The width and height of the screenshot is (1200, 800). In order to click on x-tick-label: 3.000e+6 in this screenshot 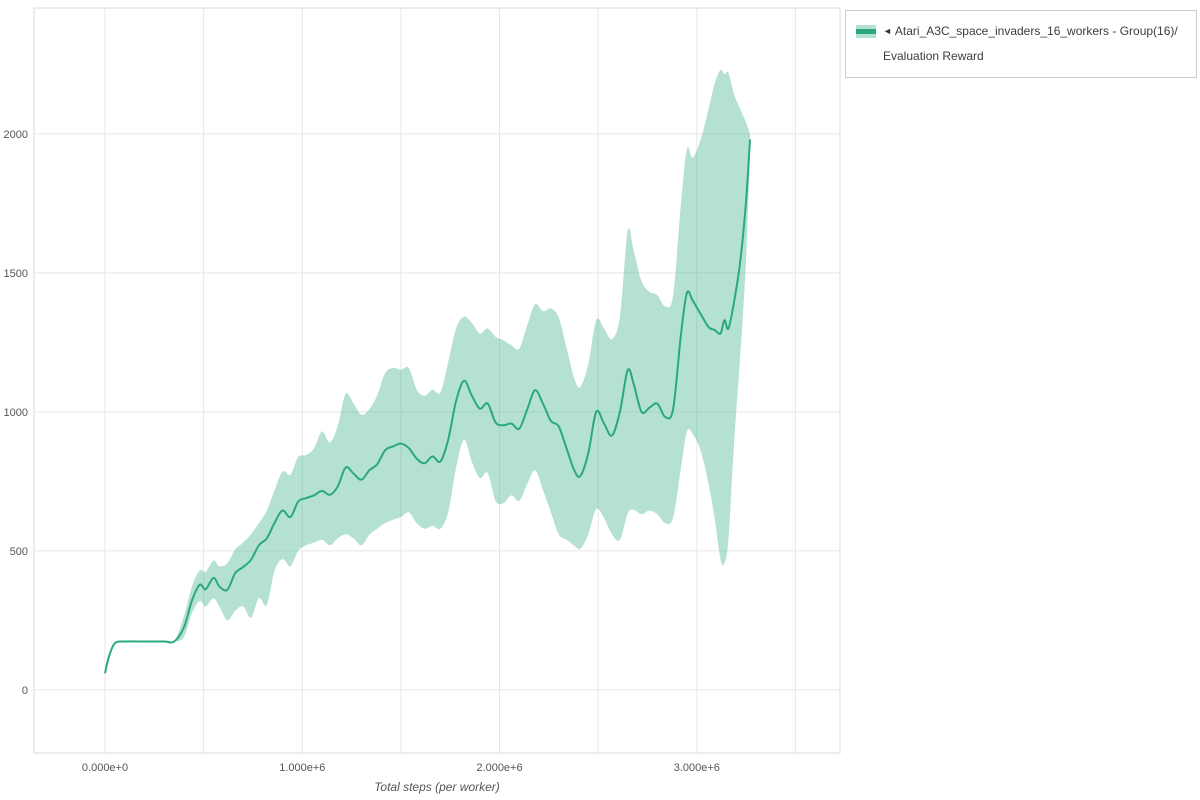, I will do `click(697, 768)`.